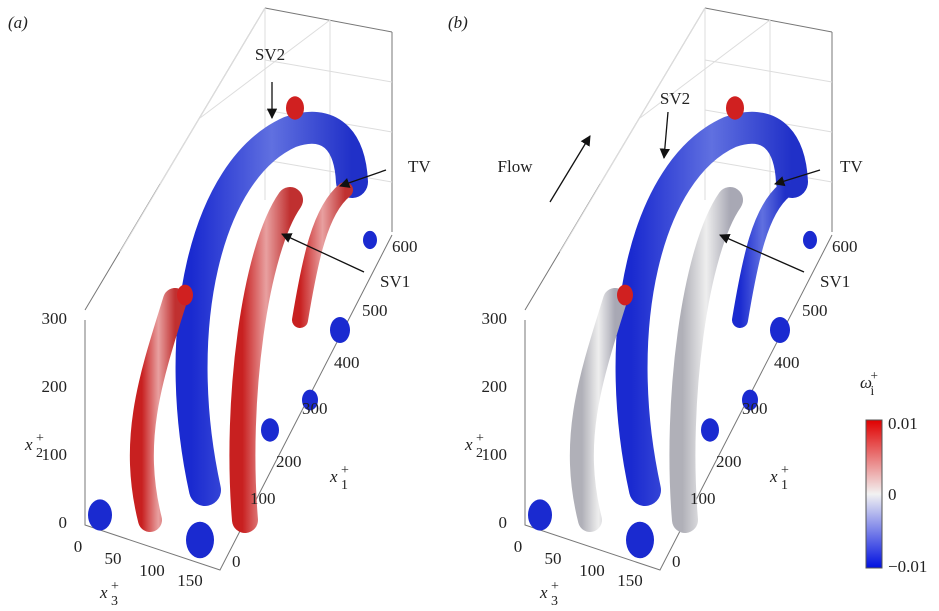 The image size is (939, 611). What do you see at coordinates (570, 169) in the screenshot?
I see `flow-arrow` at bounding box center [570, 169].